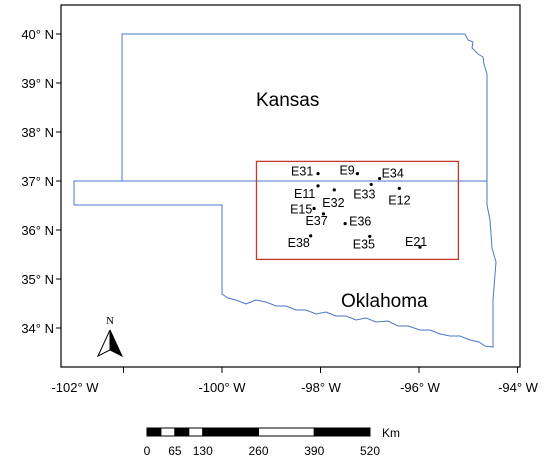 The image size is (550, 462). What do you see at coordinates (370, 236) in the screenshot?
I see `station-dot-e35` at bounding box center [370, 236].